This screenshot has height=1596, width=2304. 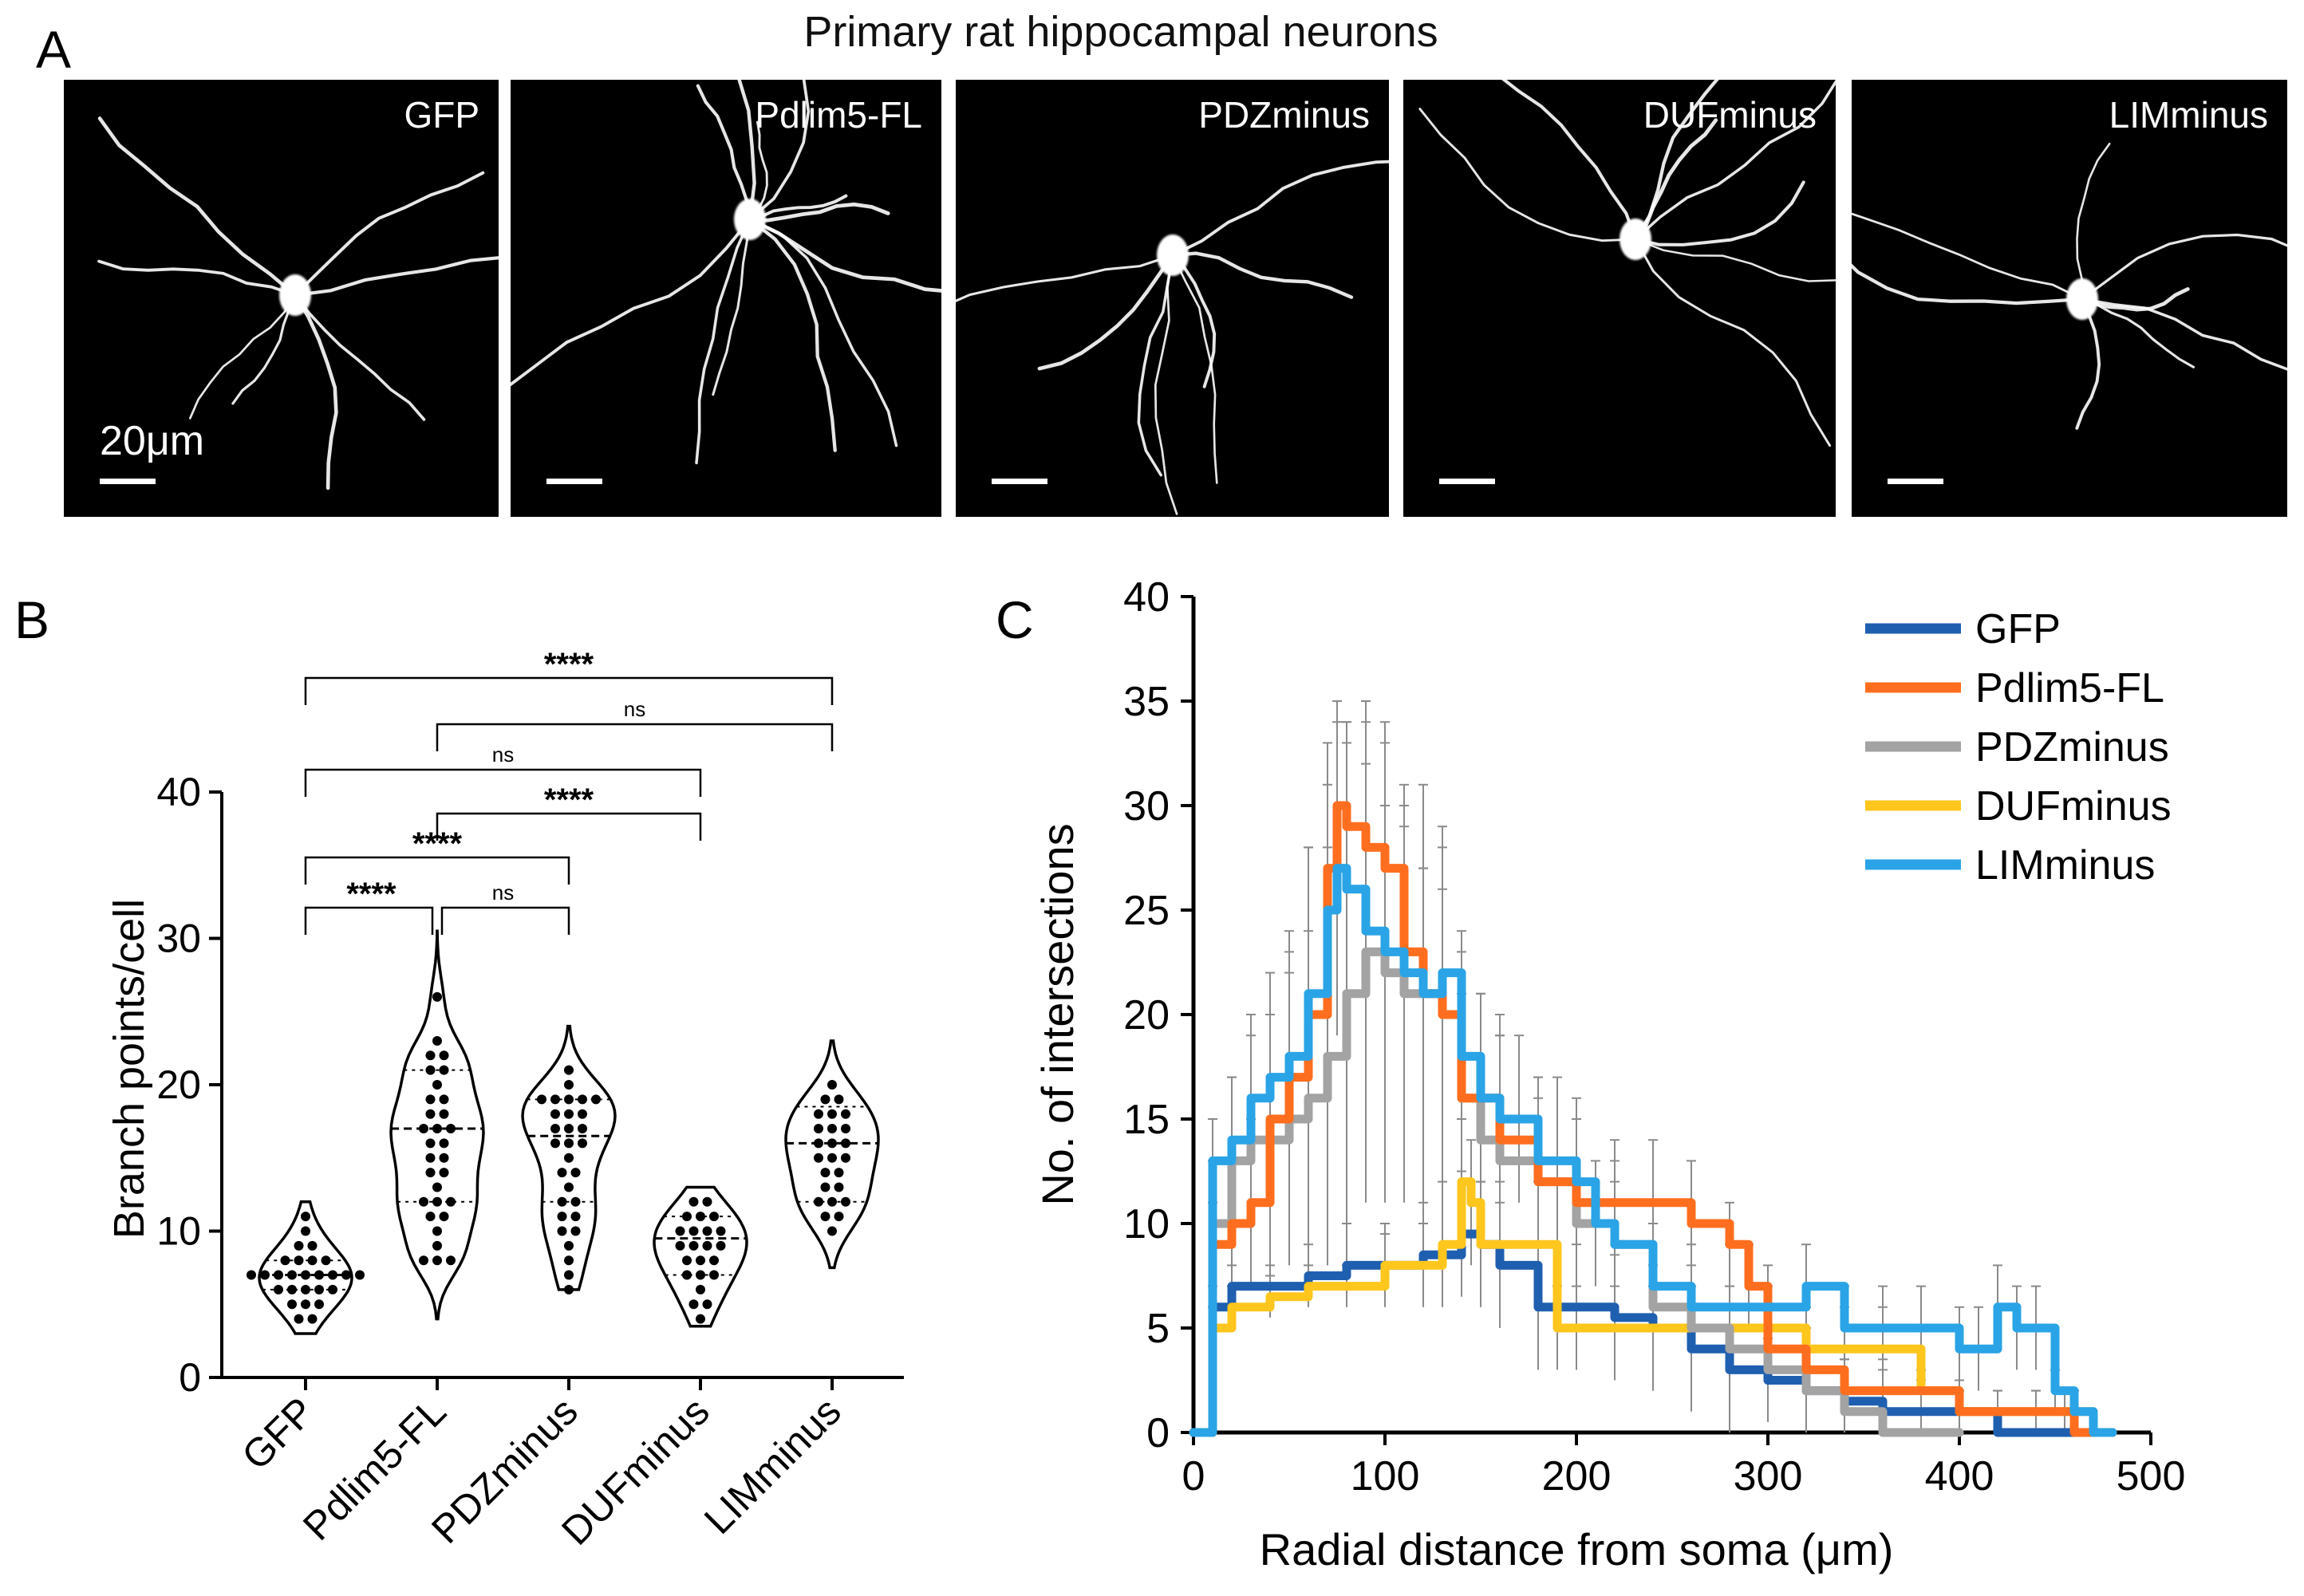 What do you see at coordinates (1146, 1224) in the screenshot?
I see `y-tick-label: 10` at bounding box center [1146, 1224].